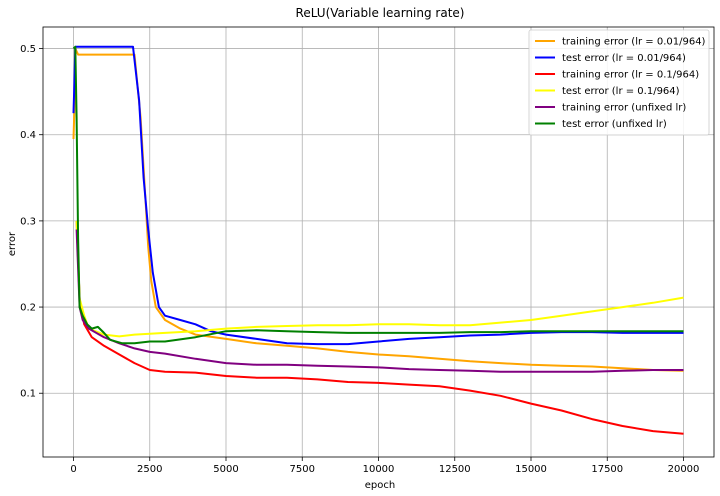  I want to click on x-tick-label: 15000, so click(531, 469).